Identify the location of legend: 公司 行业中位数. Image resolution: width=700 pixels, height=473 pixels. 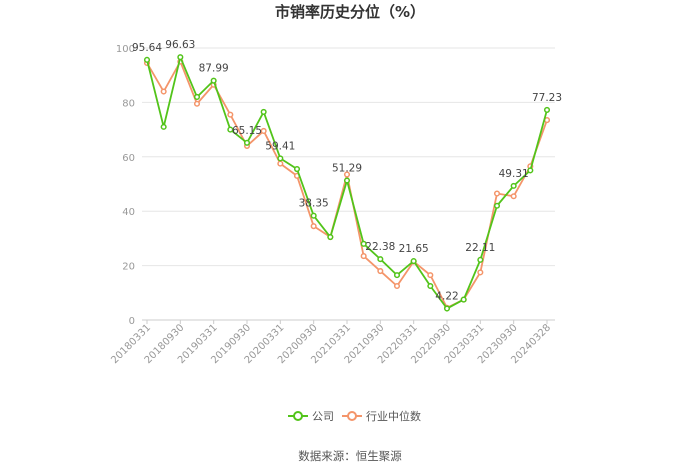
(354, 416).